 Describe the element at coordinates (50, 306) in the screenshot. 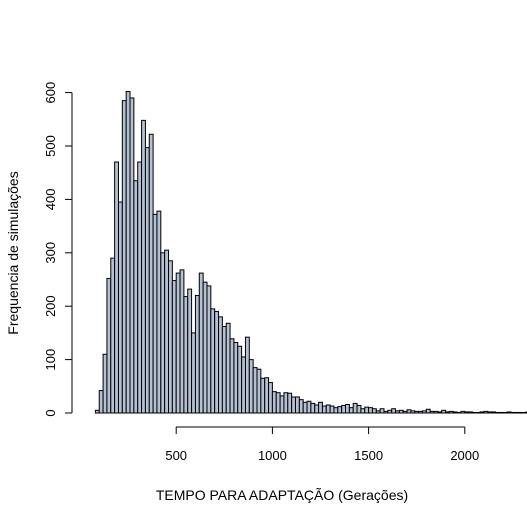

I see `y-tick-label: 200` at that location.